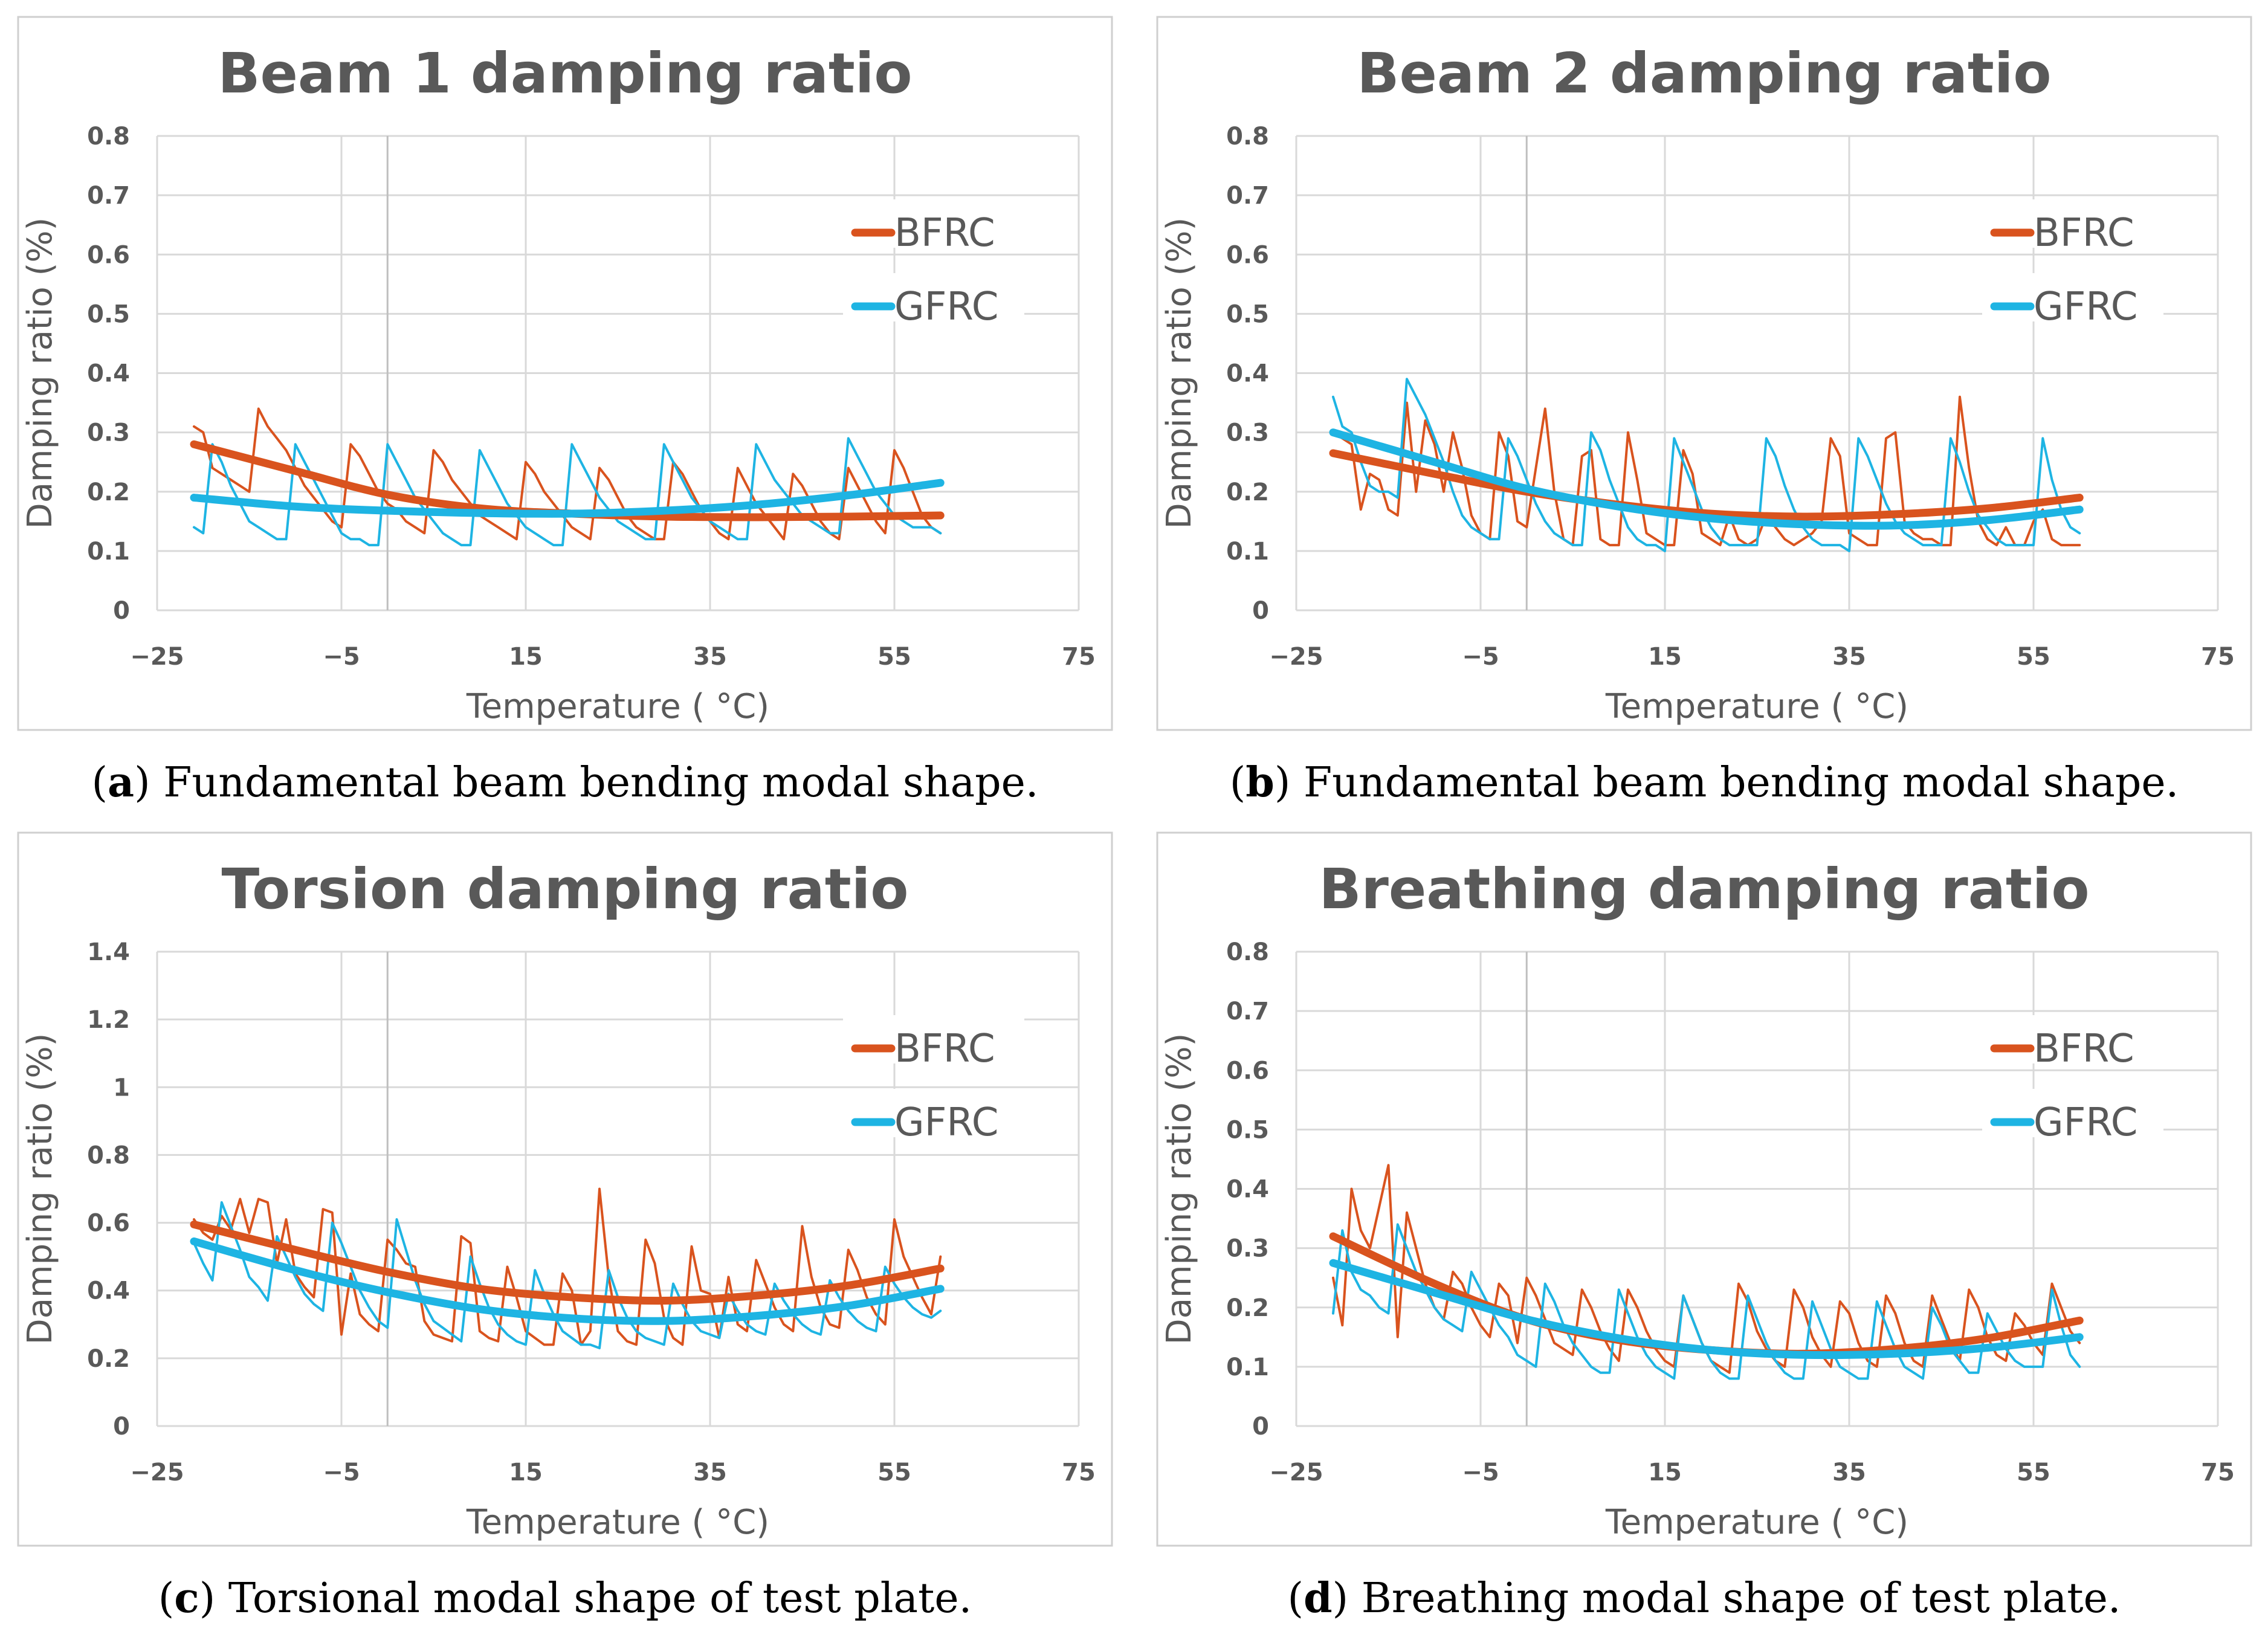 This screenshot has height=1649, width=2268. What do you see at coordinates (1734, 783) in the screenshot?
I see `caption-b-text: Fundamental beam bending modal shape.` at bounding box center [1734, 783].